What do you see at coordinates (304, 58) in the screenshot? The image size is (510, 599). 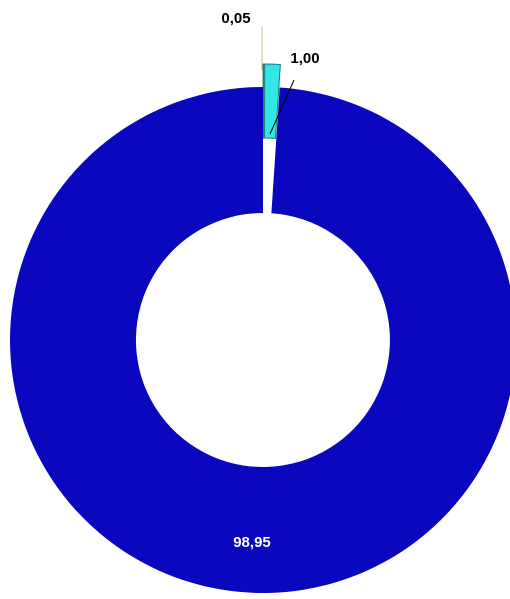 I see `data-label-1: 1,00` at bounding box center [304, 58].